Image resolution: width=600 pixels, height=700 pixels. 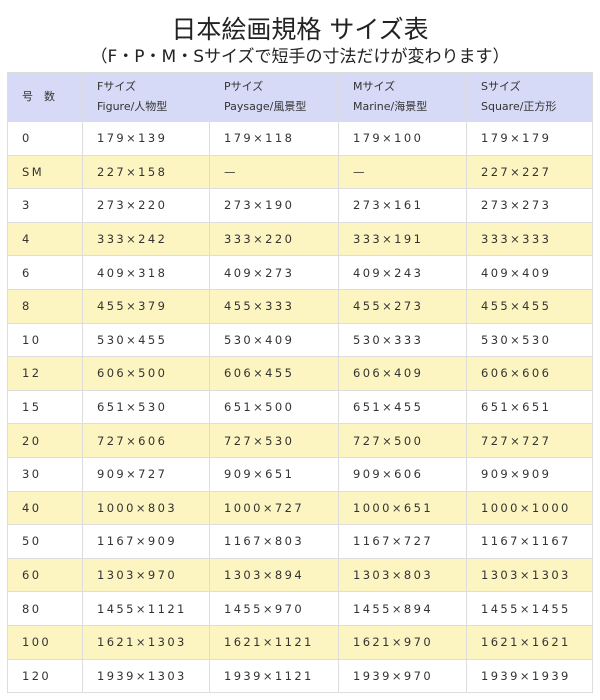 What do you see at coordinates (402, 306) in the screenshot?
I see `dimension-cell: 455×273` at bounding box center [402, 306].